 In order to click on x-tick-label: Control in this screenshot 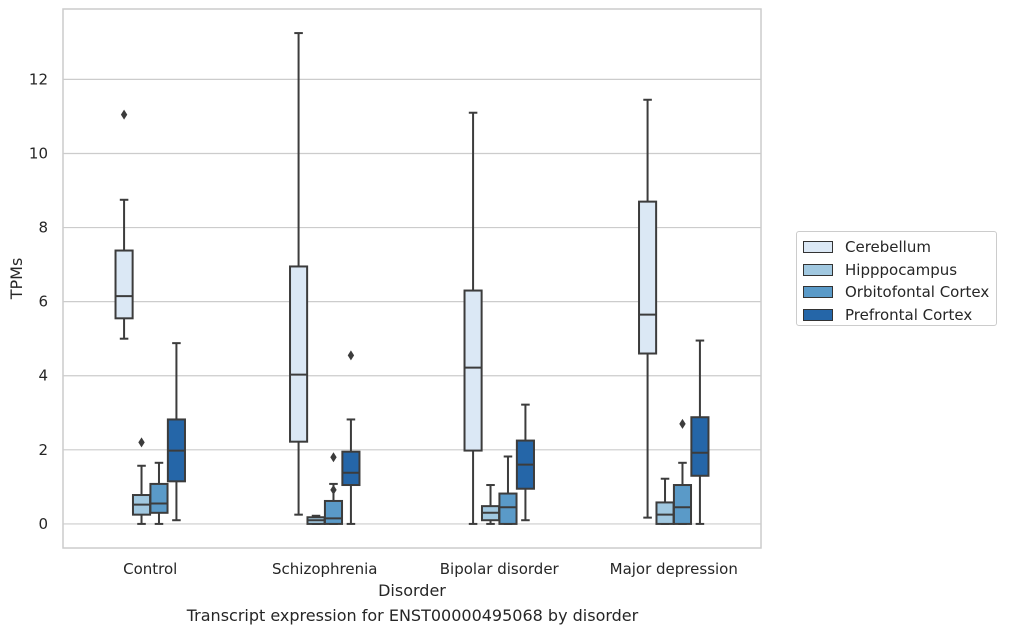, I will do `click(150, 569)`.